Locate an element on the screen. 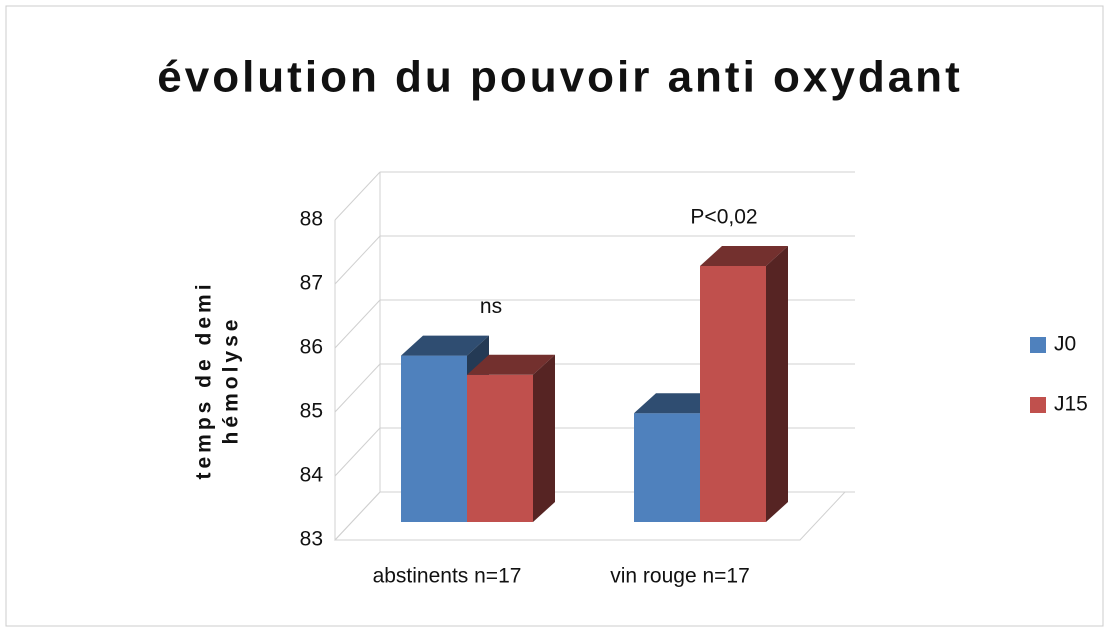 This screenshot has width=1109, height=632. y-tick-label: 85 is located at coordinates (311, 411).